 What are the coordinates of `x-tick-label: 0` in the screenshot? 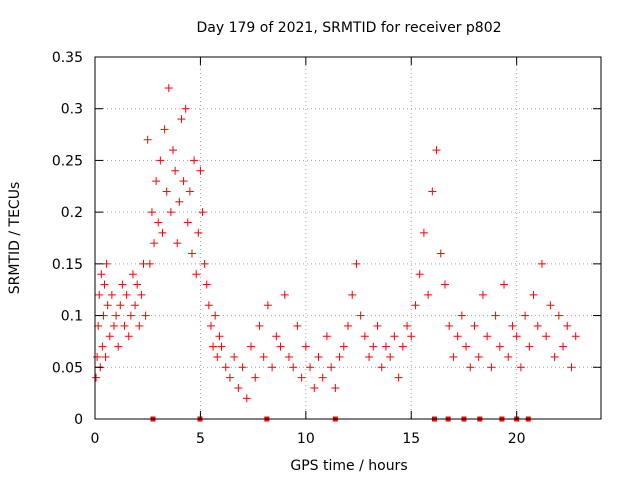 It's located at (95, 439).